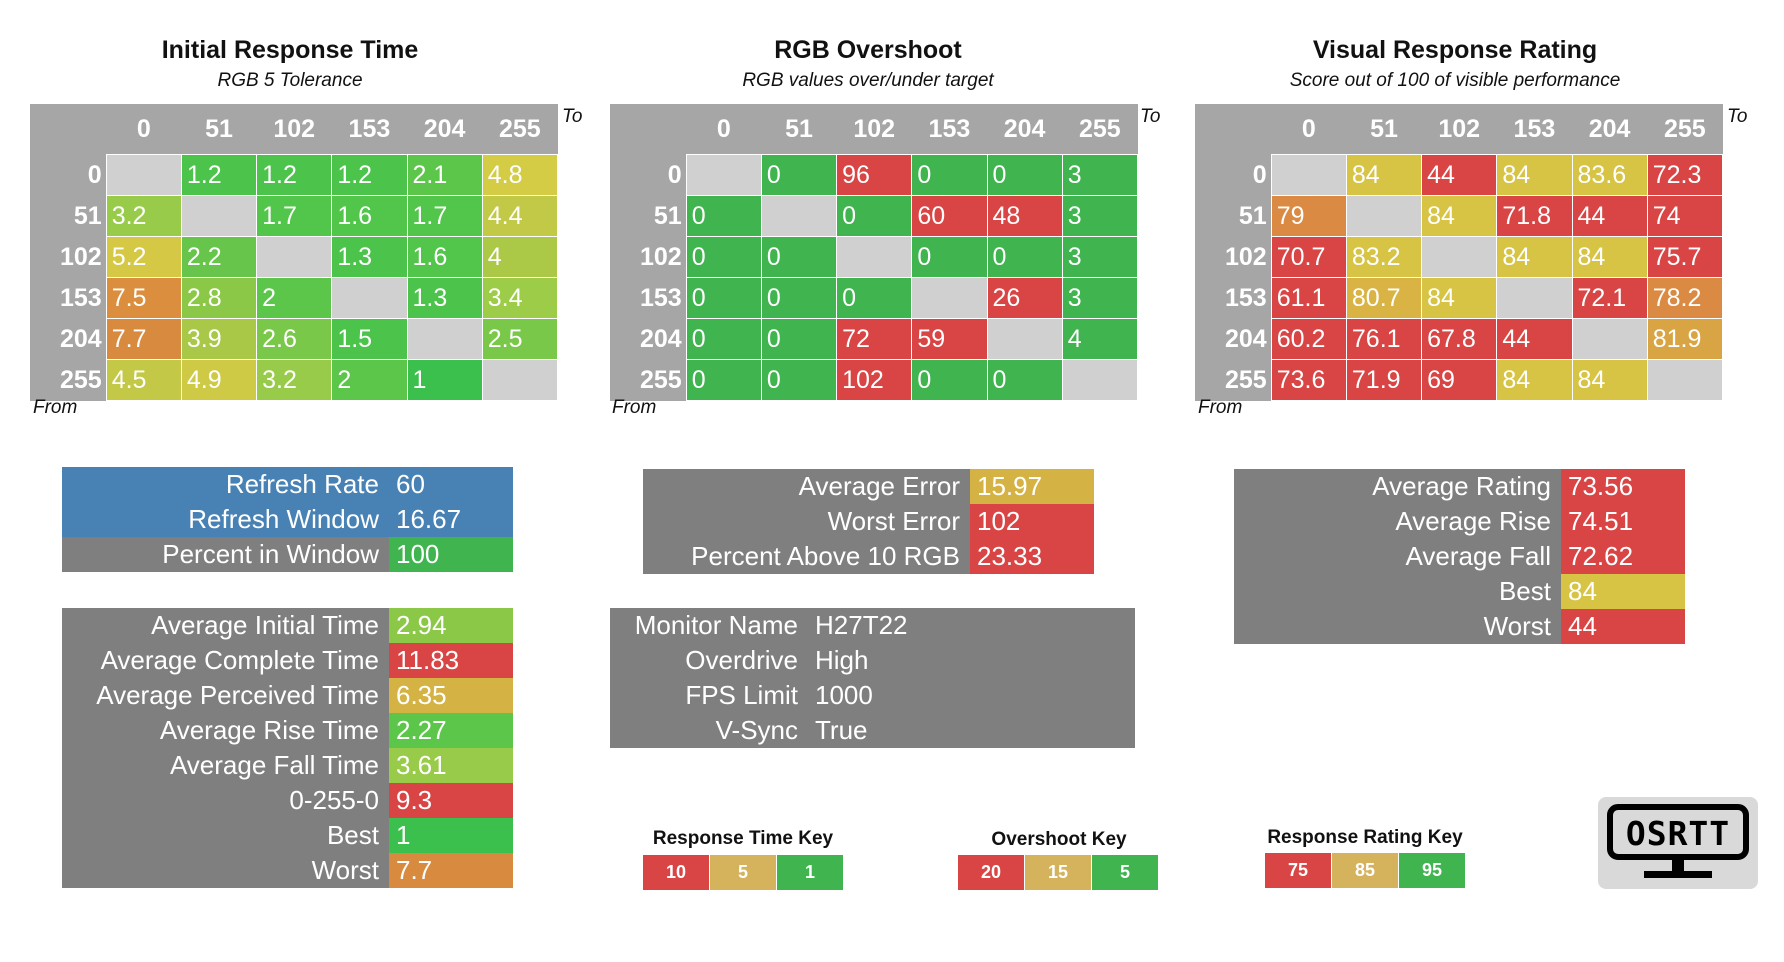 Image resolution: width=1784 pixels, height=962 pixels. I want to click on heatmap-cell: 3.2, so click(294, 380).